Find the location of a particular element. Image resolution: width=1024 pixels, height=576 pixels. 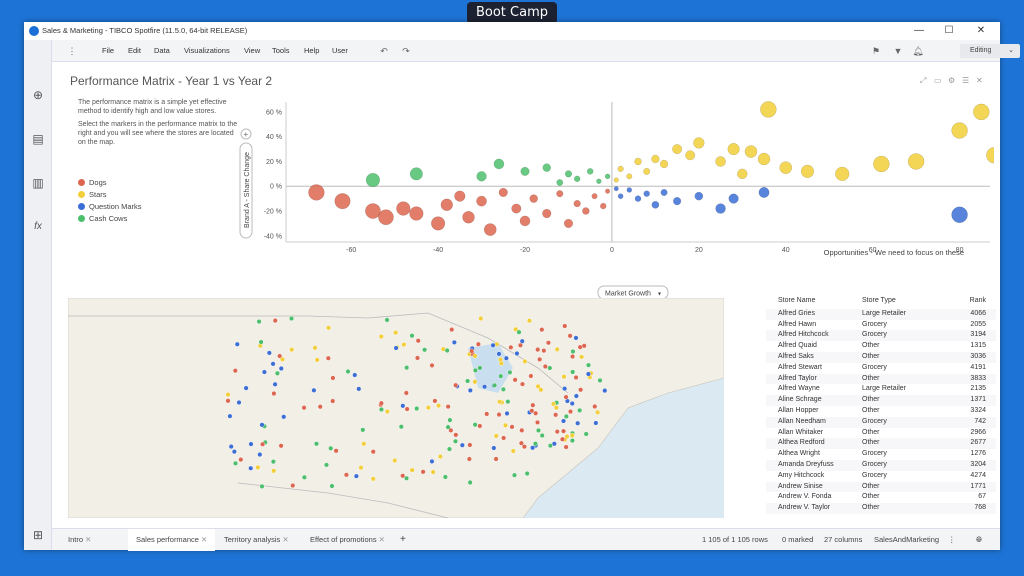

y-add-icon is located at coordinates (246, 134).